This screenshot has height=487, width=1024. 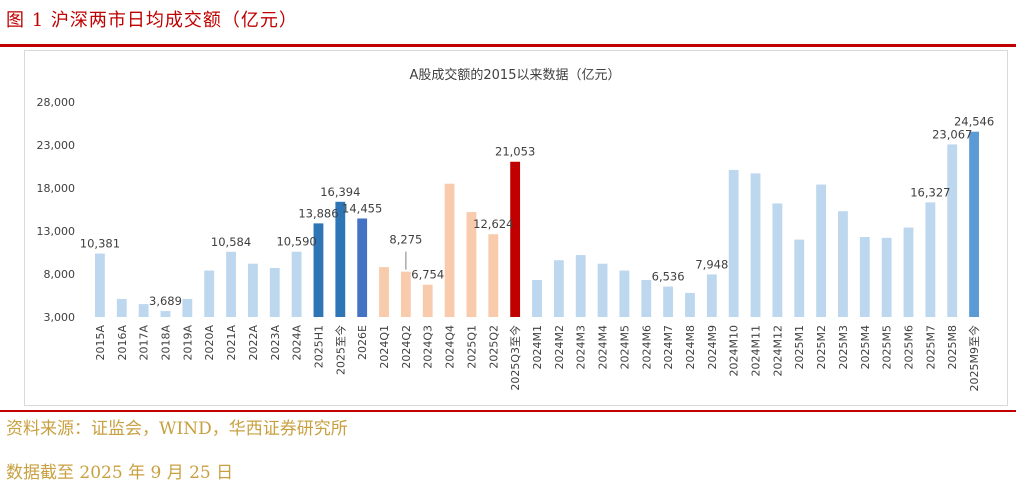 What do you see at coordinates (209, 343) in the screenshot?
I see `x-tick-label: 2020A` at bounding box center [209, 343].